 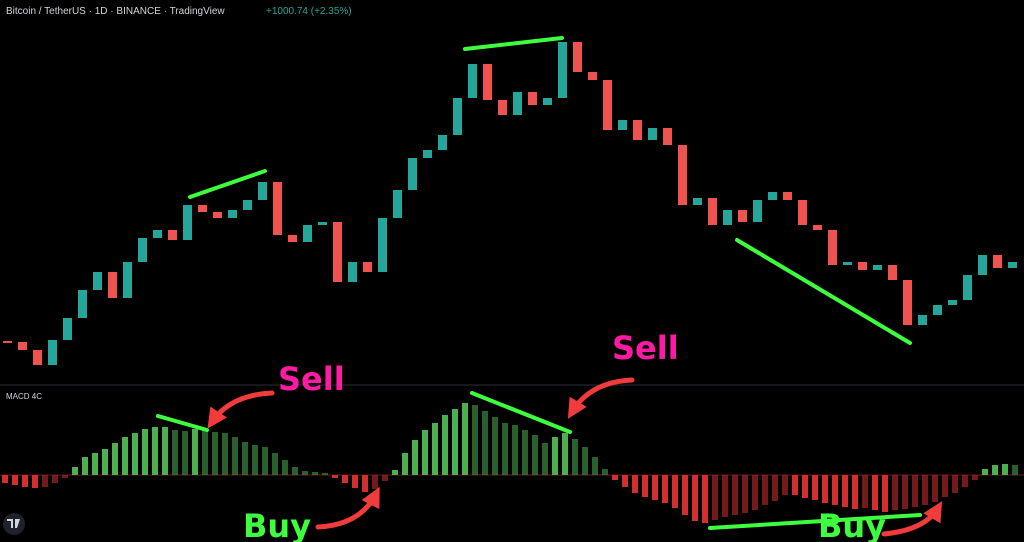 I want to click on change: +1000.74 (+2.35%), so click(x=309, y=11).